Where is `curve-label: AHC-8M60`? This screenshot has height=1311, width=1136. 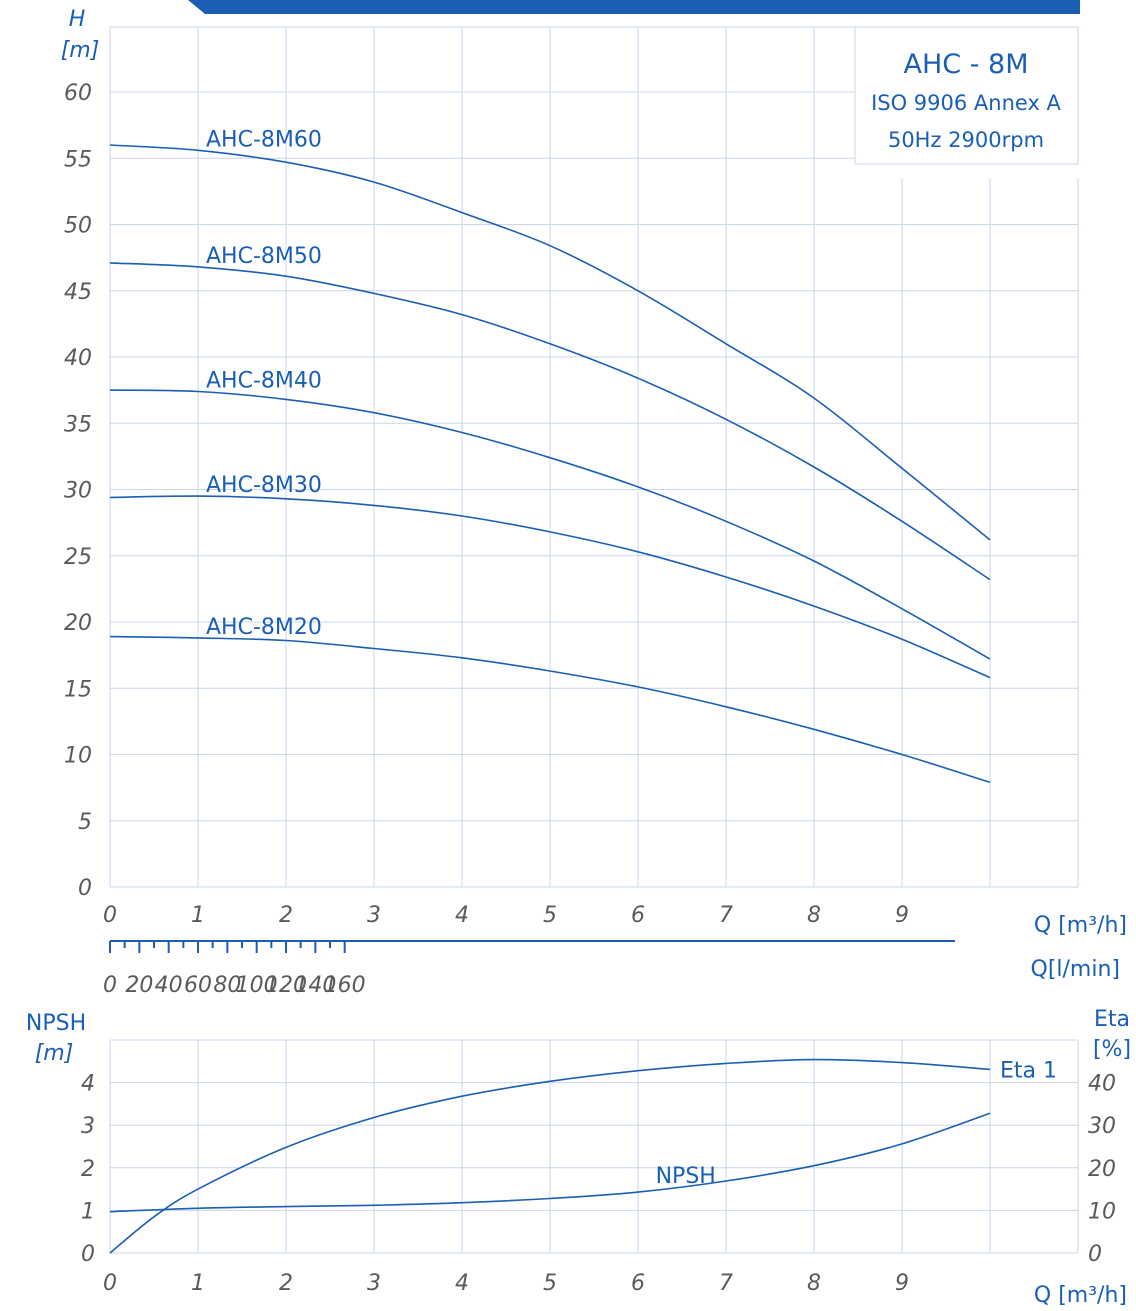
curve-label: AHC-8M60 is located at coordinates (264, 139).